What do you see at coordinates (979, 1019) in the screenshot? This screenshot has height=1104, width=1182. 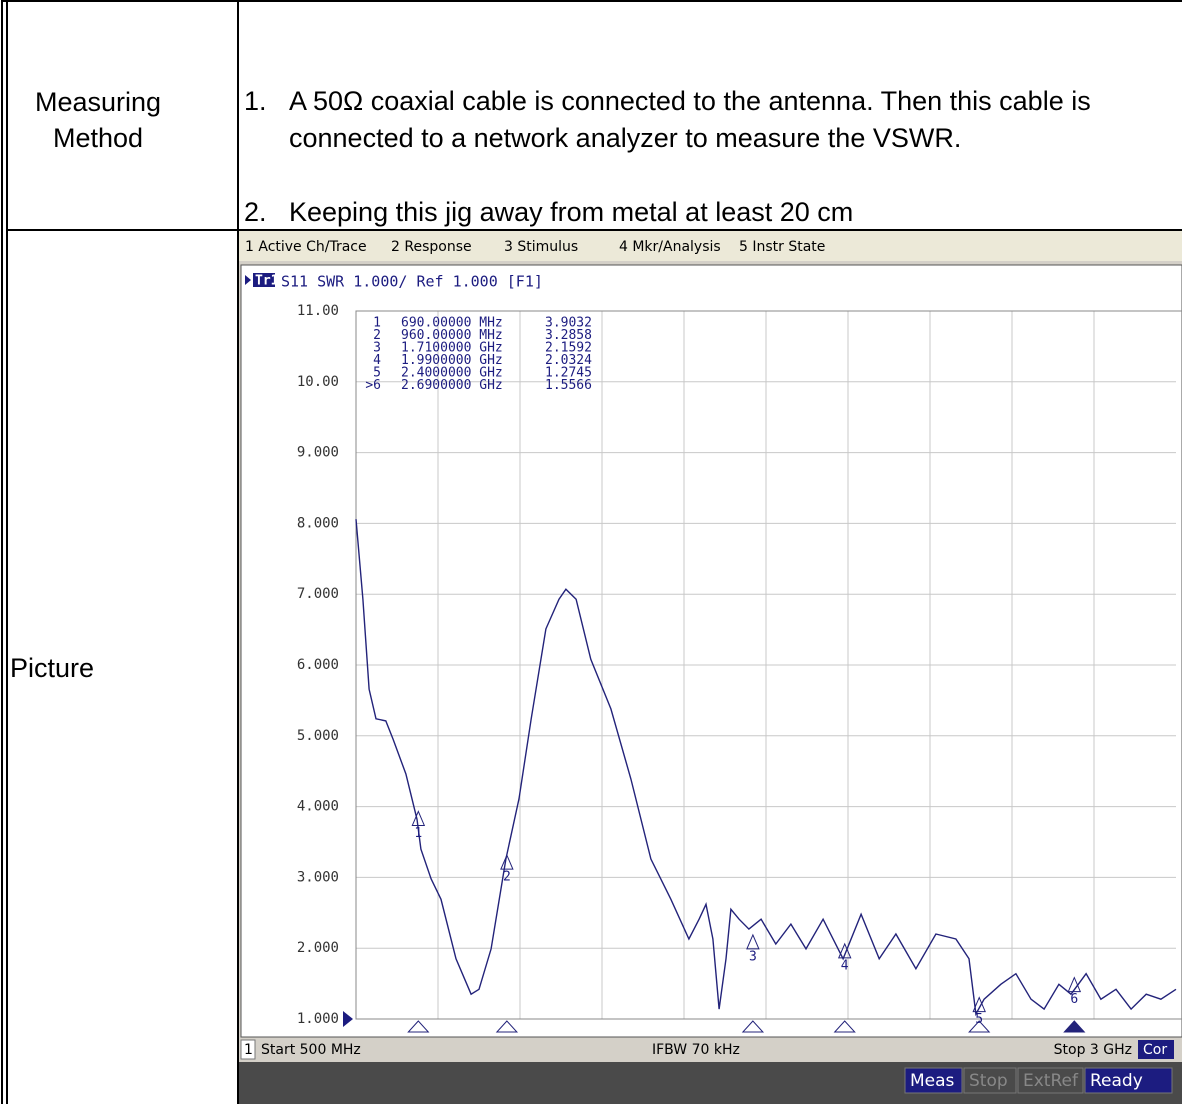 I see `marker-label: 5` at bounding box center [979, 1019].